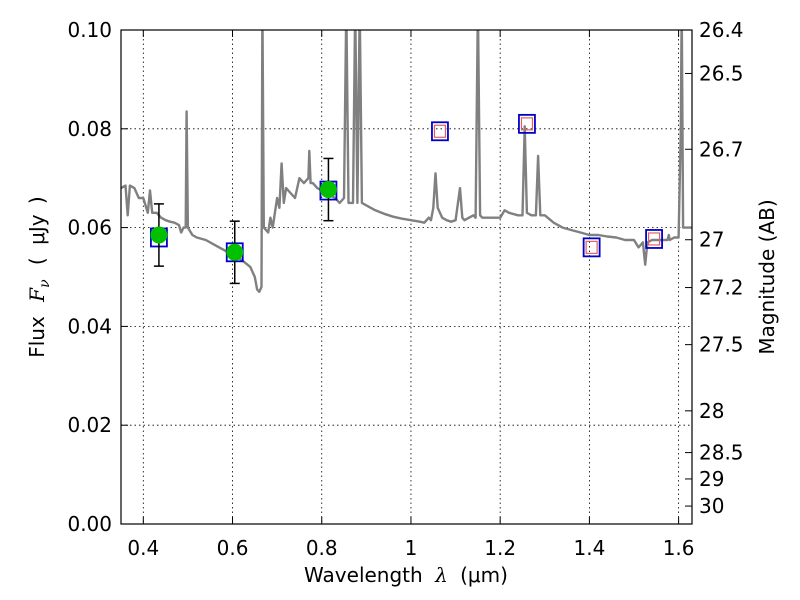 This screenshot has height=600, width=800. Describe the element at coordinates (721, 268) in the screenshot. I see `y2-tick-labels: 26.4 26.5 26.7 27 27.2 27.5 28 28.529 30` at that location.